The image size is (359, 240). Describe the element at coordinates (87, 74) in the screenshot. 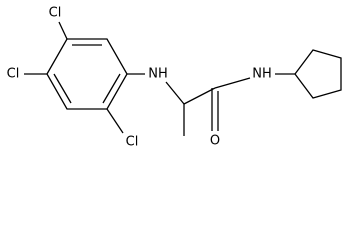

I see `benzene-ring` at that location.